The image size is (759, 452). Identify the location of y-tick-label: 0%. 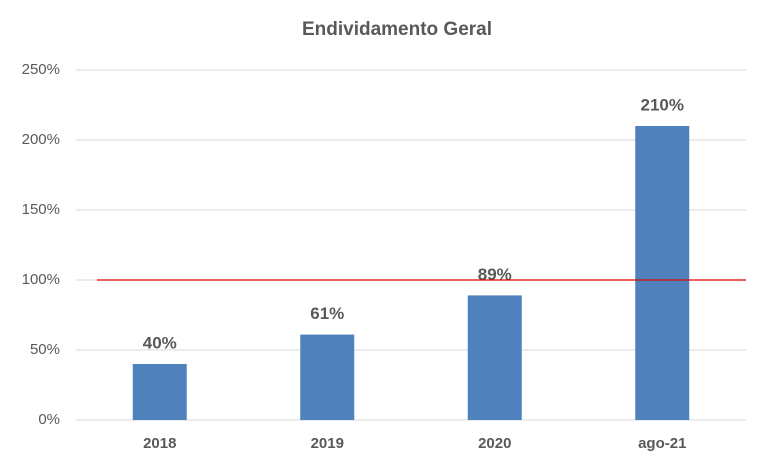
(49, 419).